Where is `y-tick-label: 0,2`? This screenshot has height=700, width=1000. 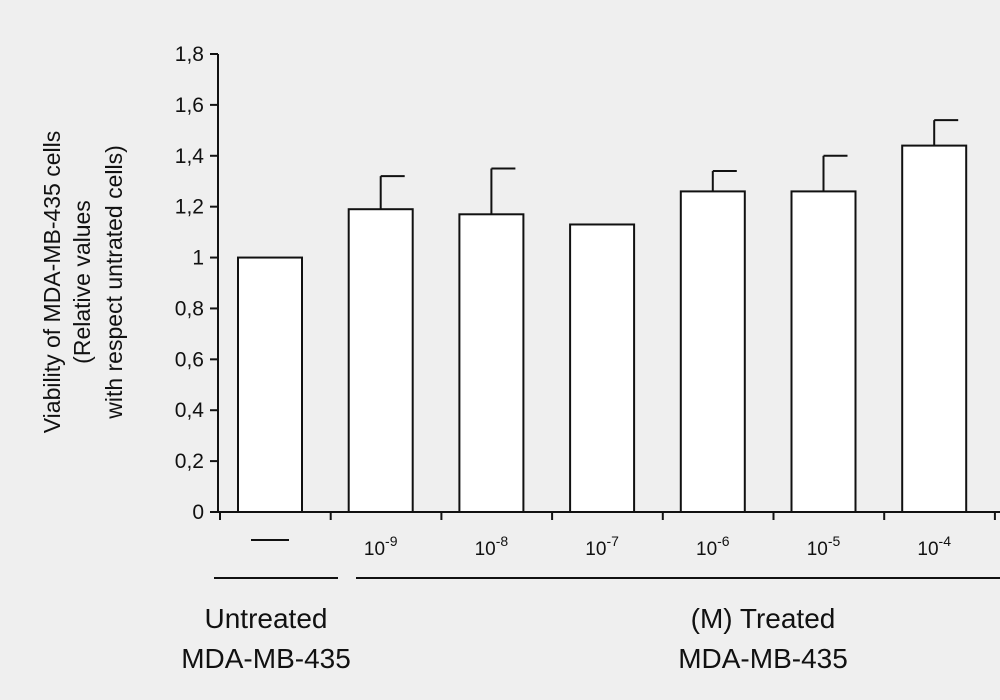 y-tick-label: 0,2 is located at coordinates (189, 461).